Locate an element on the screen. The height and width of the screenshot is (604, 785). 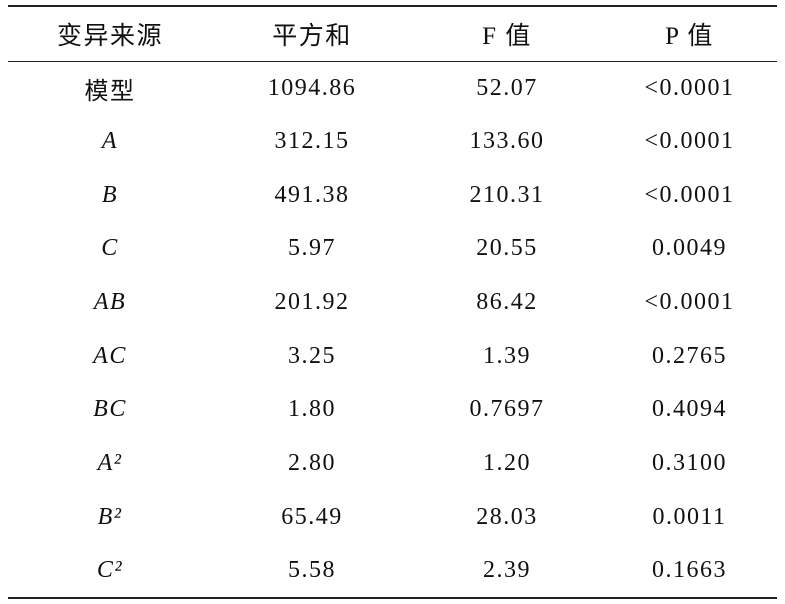
row-label: AC is located at coordinates (110, 355).